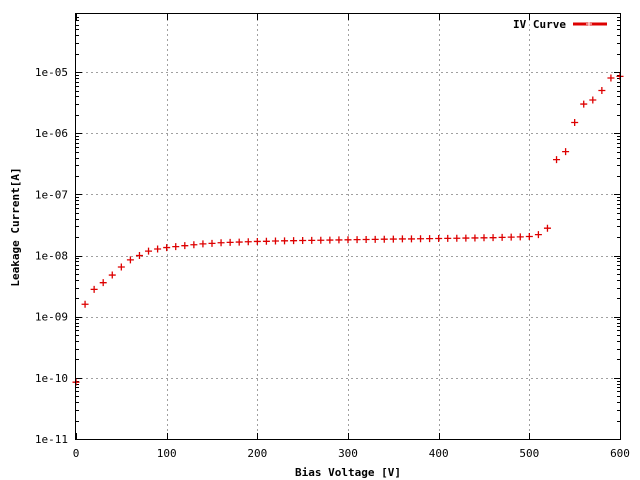 The image size is (640, 480). What do you see at coordinates (589, 24) in the screenshot?
I see `legend-marker-swatch` at bounding box center [589, 24].